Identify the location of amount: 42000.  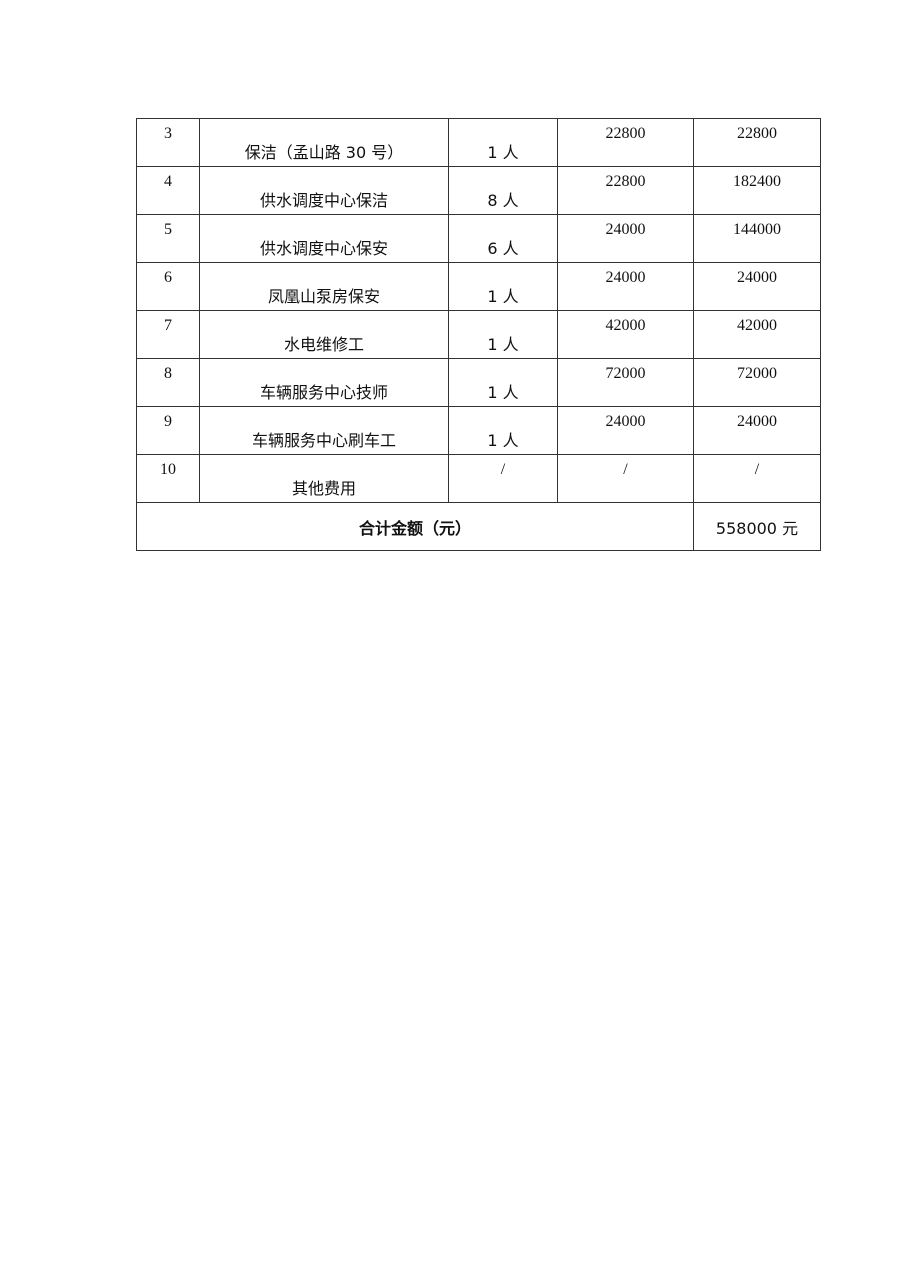
(757, 334).